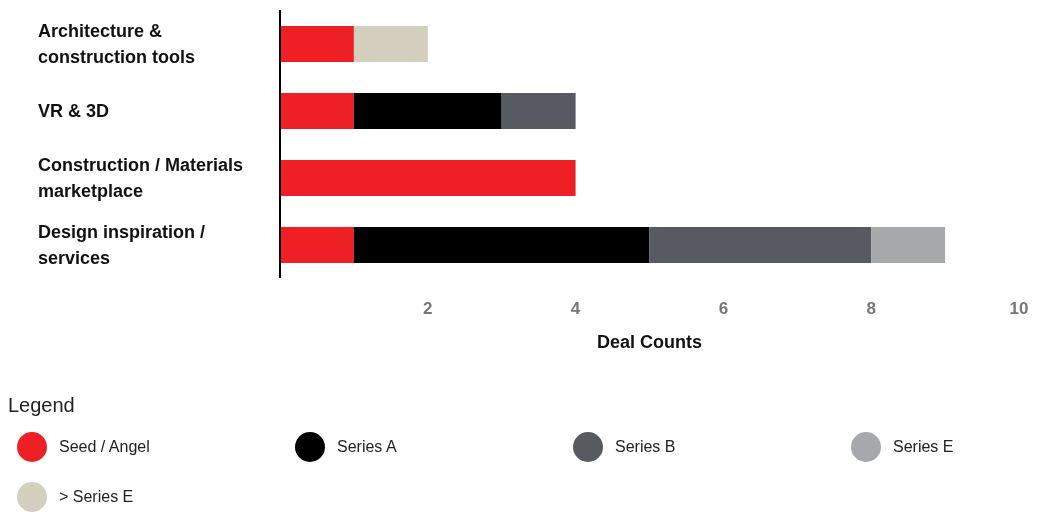 This screenshot has width=1039, height=515. Describe the element at coordinates (367, 447) in the screenshot. I see `legend-label: Series A` at that location.